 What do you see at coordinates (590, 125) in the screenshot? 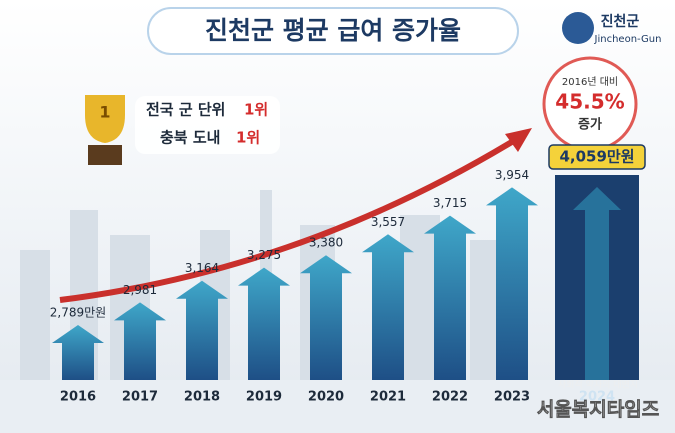
I see `callout-suffix: 증가` at bounding box center [590, 125].